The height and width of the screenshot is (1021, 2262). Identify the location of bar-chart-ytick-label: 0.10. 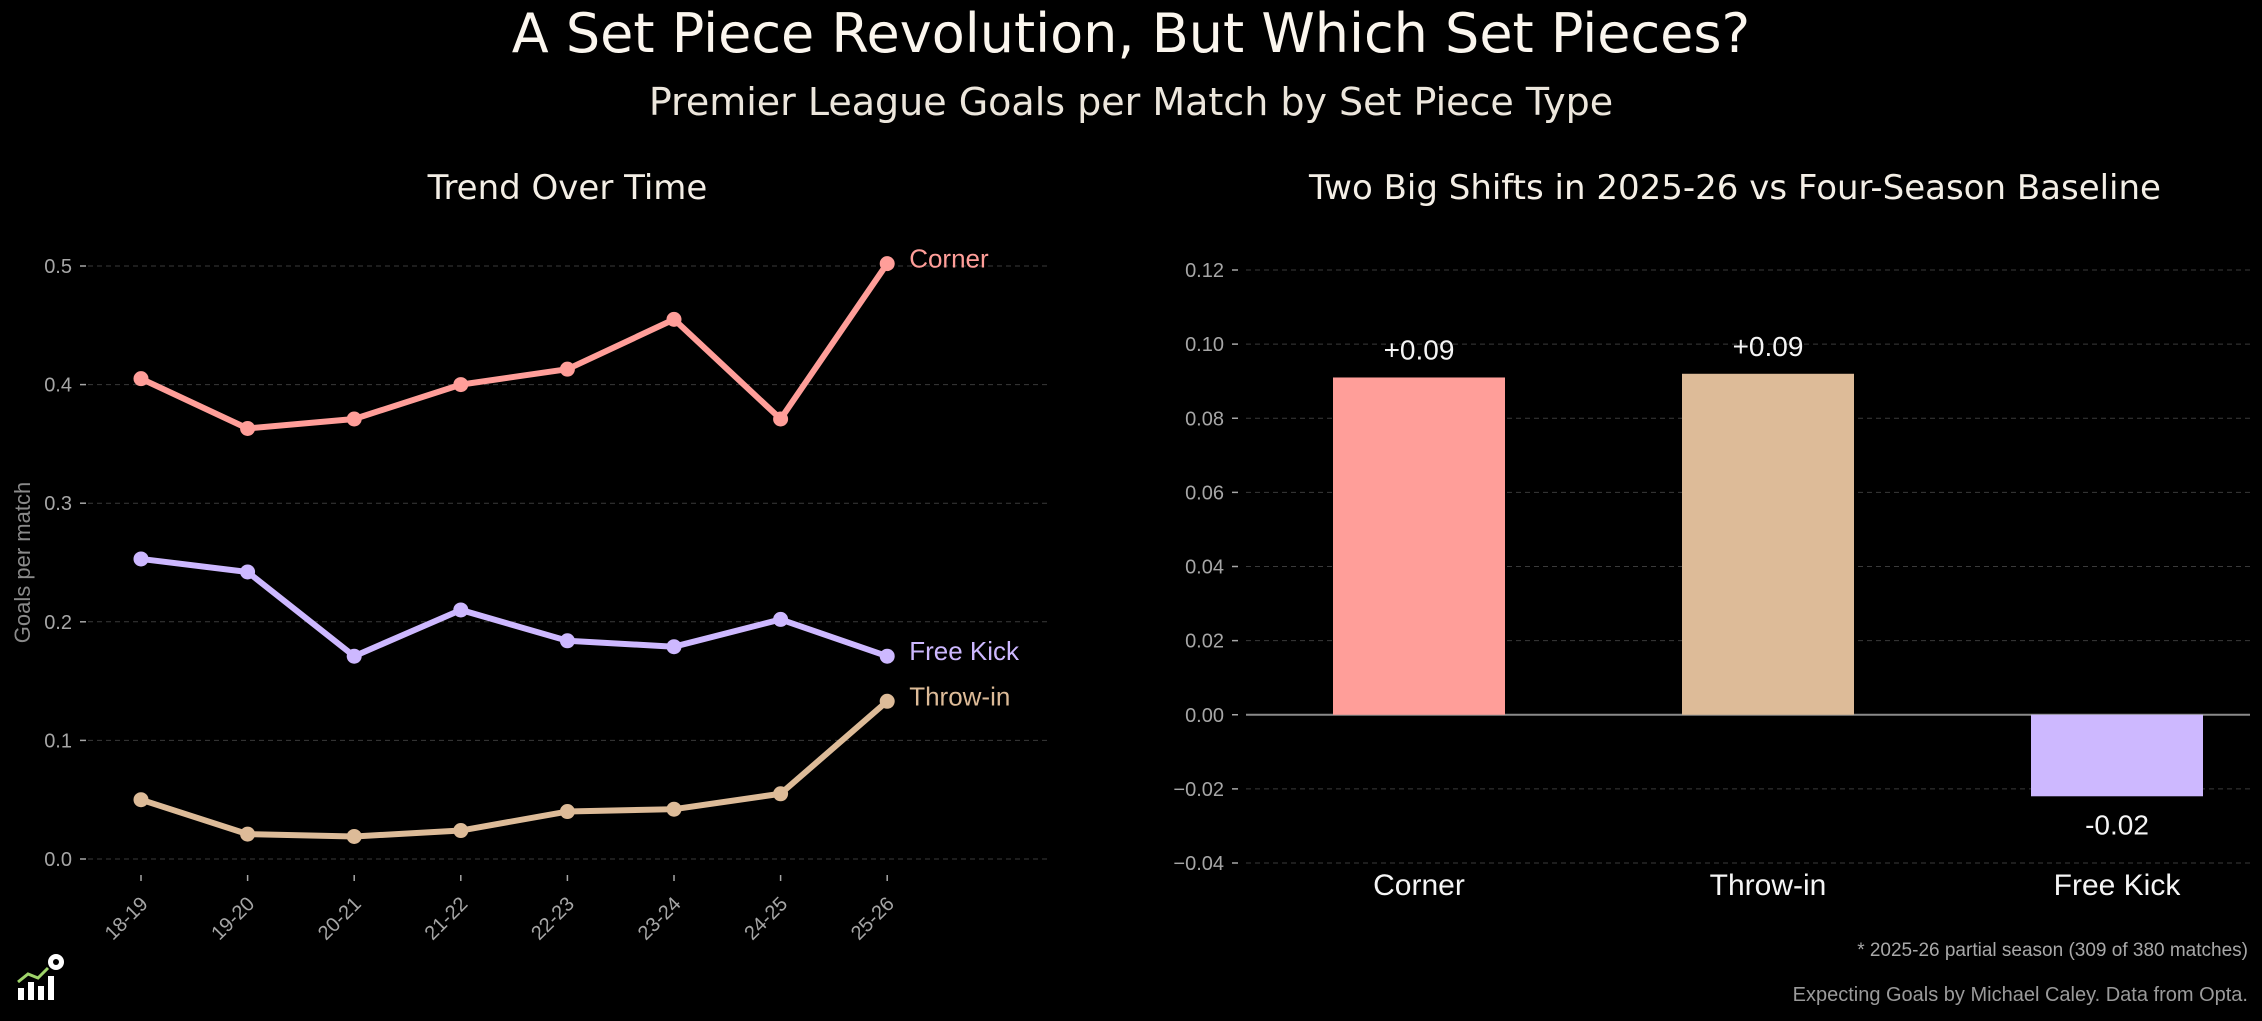
(1204, 345).